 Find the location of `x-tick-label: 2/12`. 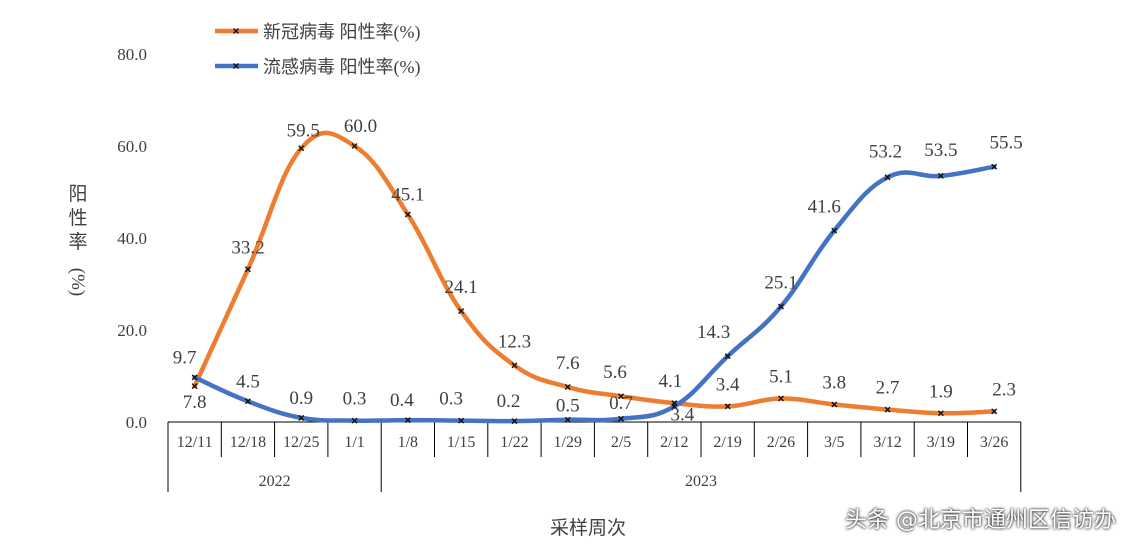

x-tick-label: 2/12 is located at coordinates (674, 442).